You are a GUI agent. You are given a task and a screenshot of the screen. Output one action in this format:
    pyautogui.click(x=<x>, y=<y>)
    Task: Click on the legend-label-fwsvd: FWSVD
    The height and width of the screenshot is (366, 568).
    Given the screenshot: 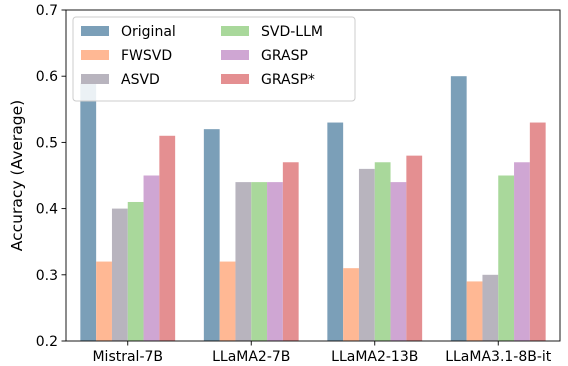 What is the action you would take?
    pyautogui.click(x=146, y=56)
    